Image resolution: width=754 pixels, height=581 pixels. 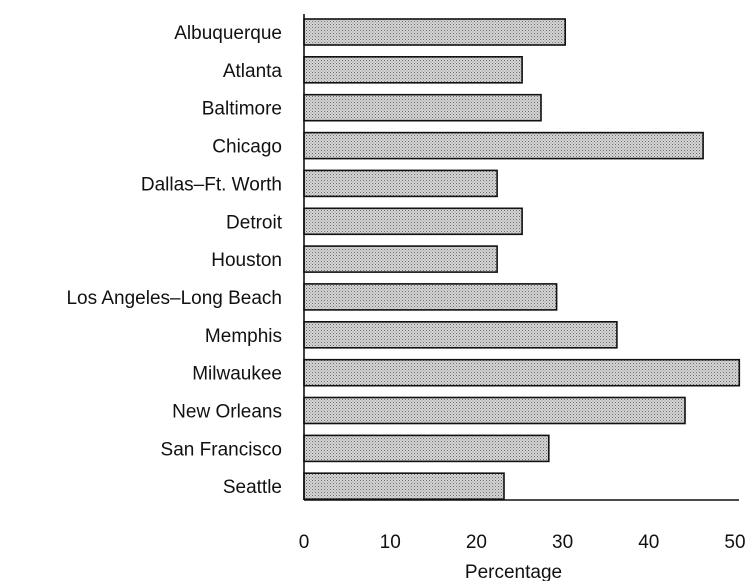 What do you see at coordinates (648, 542) in the screenshot?
I see `x-tick-label-4: 40` at bounding box center [648, 542].